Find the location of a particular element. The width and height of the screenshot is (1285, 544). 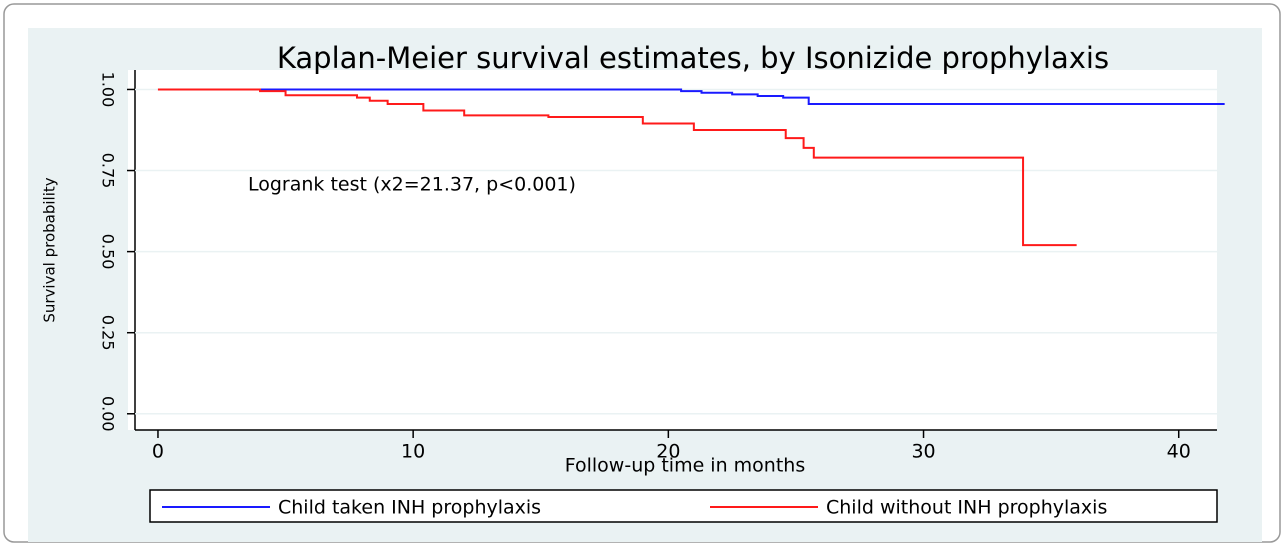

legend-label: Child without INH prophylaxis is located at coordinates (966, 508).